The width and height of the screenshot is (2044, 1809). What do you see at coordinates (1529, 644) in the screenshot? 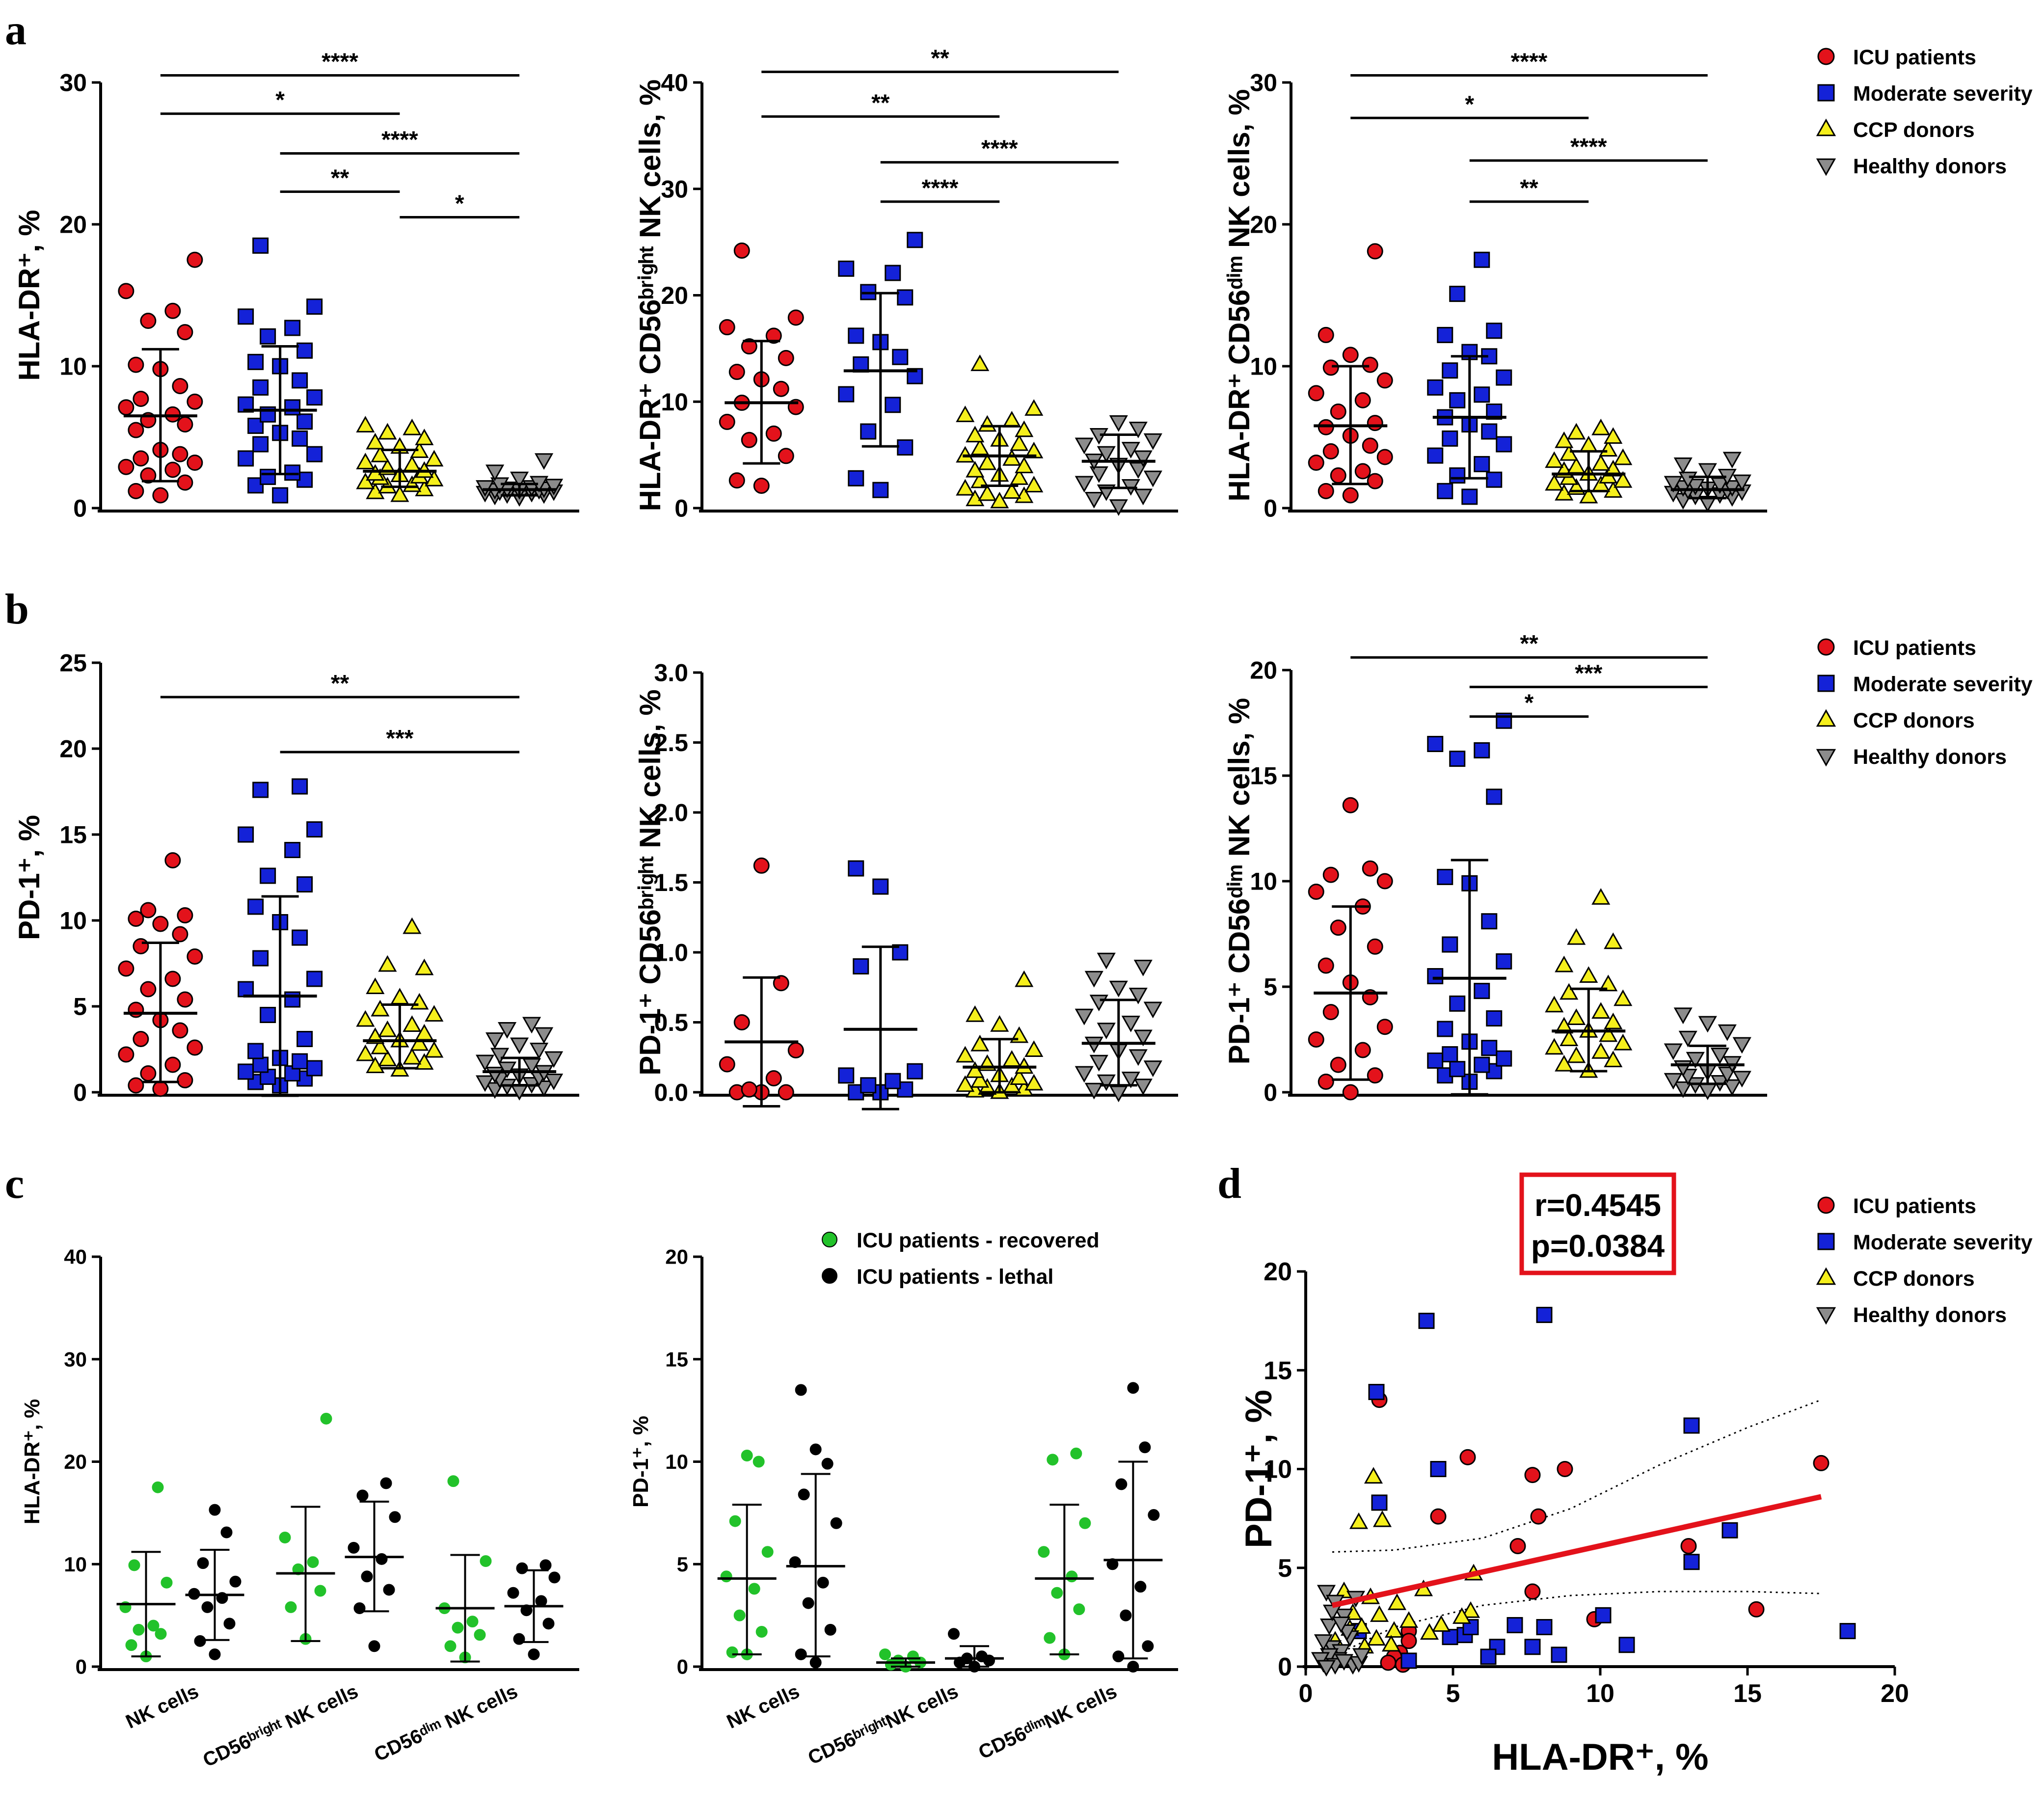
I see `significance-label: **` at bounding box center [1529, 644].